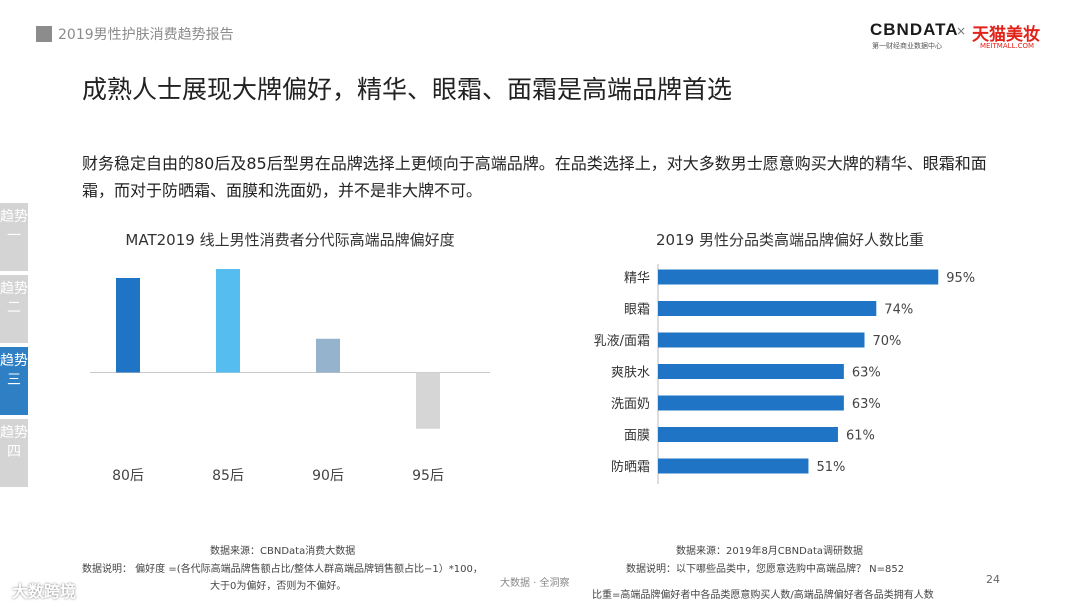 The height and width of the screenshot is (608, 1080). What do you see at coordinates (44, 34) in the screenshot?
I see `header-square-icon` at bounding box center [44, 34].